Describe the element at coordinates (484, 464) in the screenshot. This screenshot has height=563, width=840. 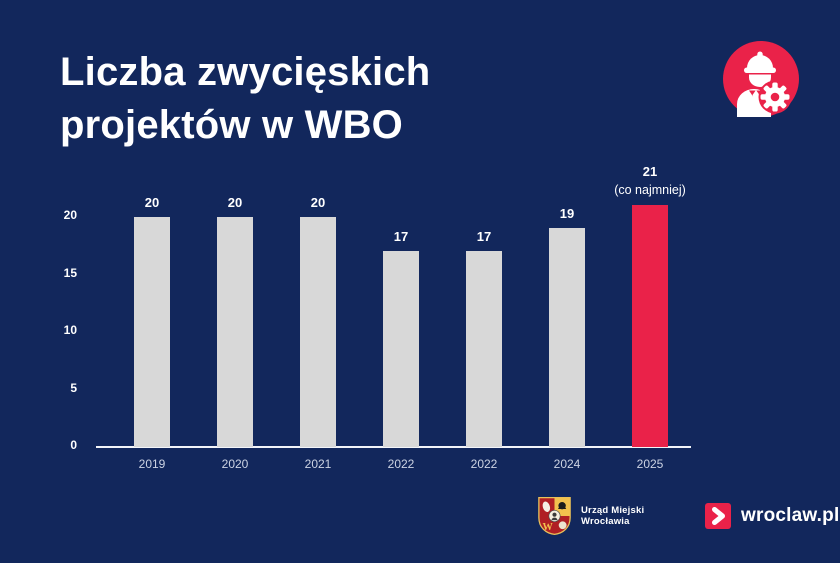
I see `x-axis-label-2022-4: 2022` at that location.